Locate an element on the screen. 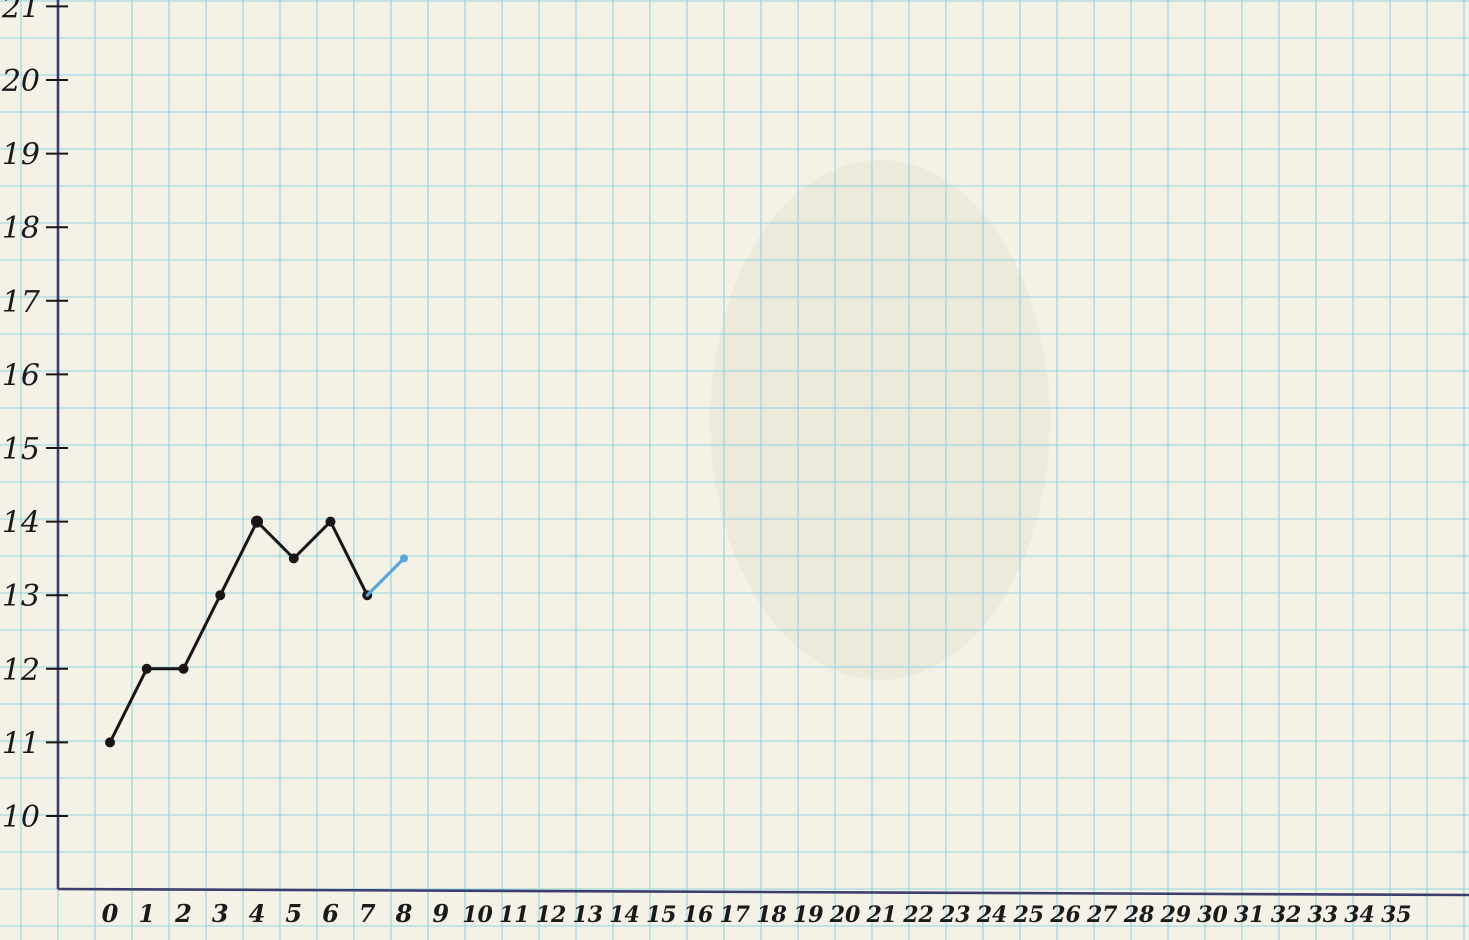  y-tick-label: 15 is located at coordinates (21, 449).